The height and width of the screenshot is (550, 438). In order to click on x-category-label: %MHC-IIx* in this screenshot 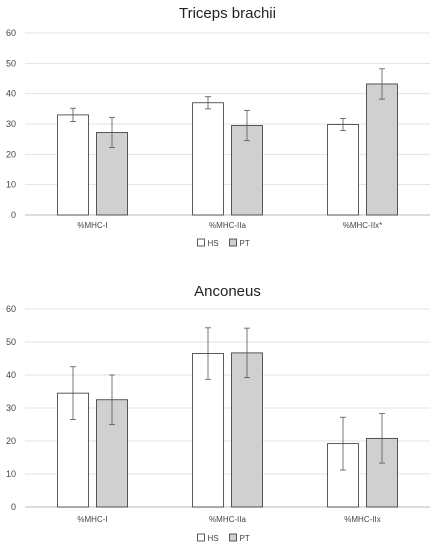, I will do `click(363, 225)`.